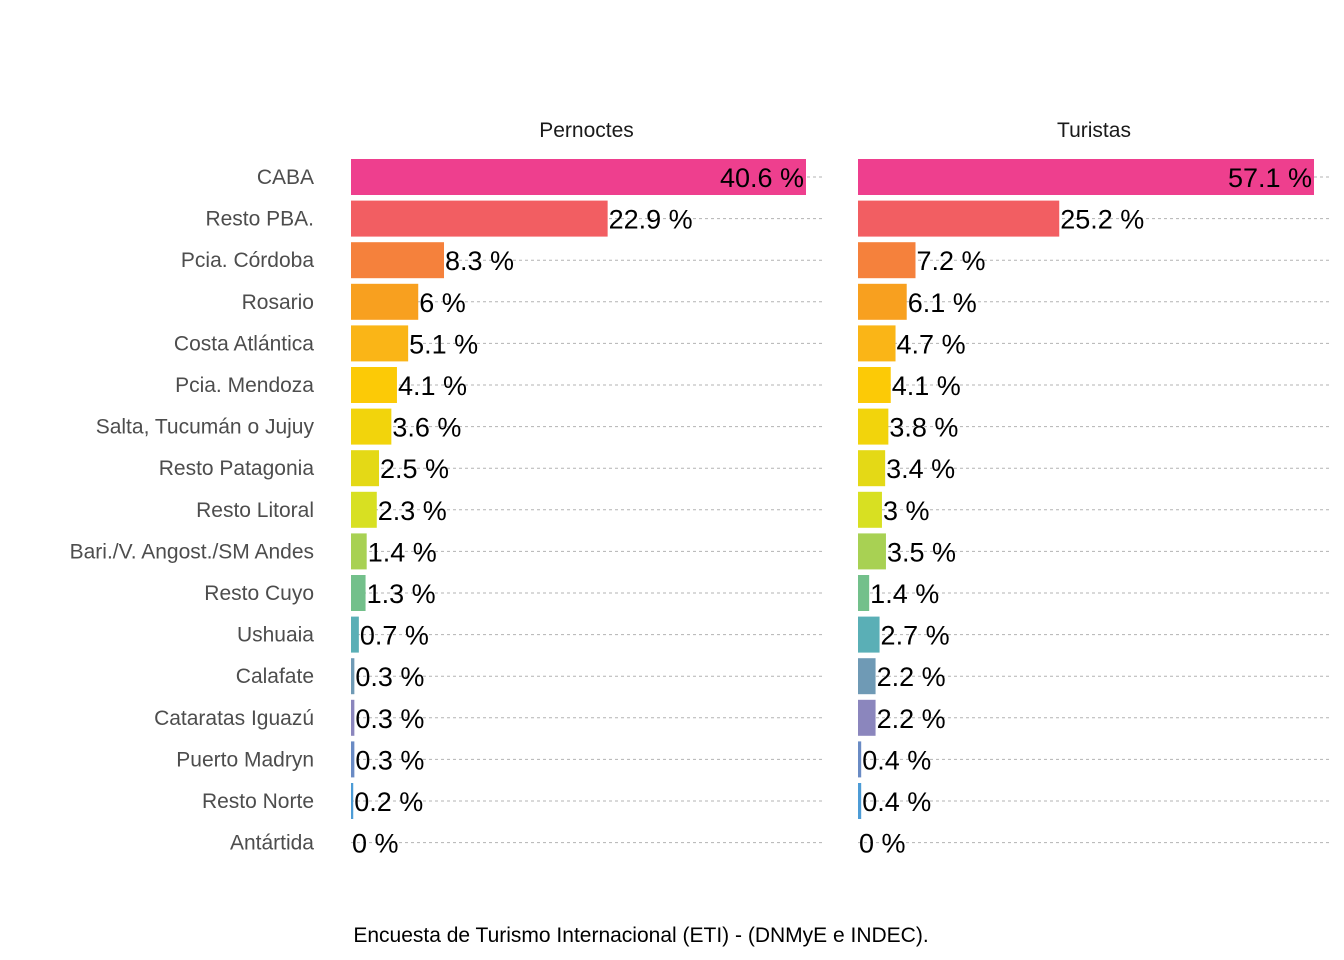 The height and width of the screenshot is (960, 1344). I want to click on data-label: 4.7 %, so click(931, 344).